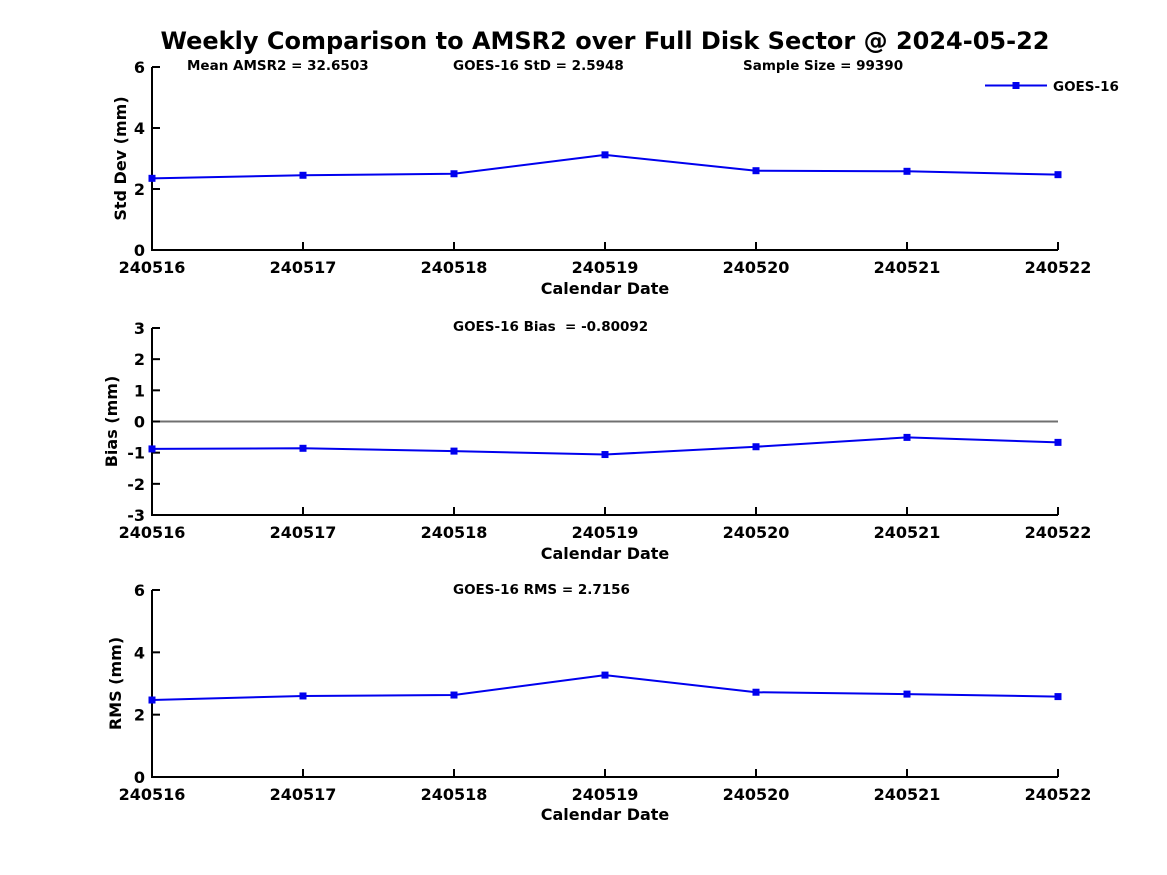 Image resolution: width=1167 pixels, height=875 pixels. Describe the element at coordinates (278, 66) in the screenshot. I see `annotation: Mean AMSR2 = 32.6503` at that location.